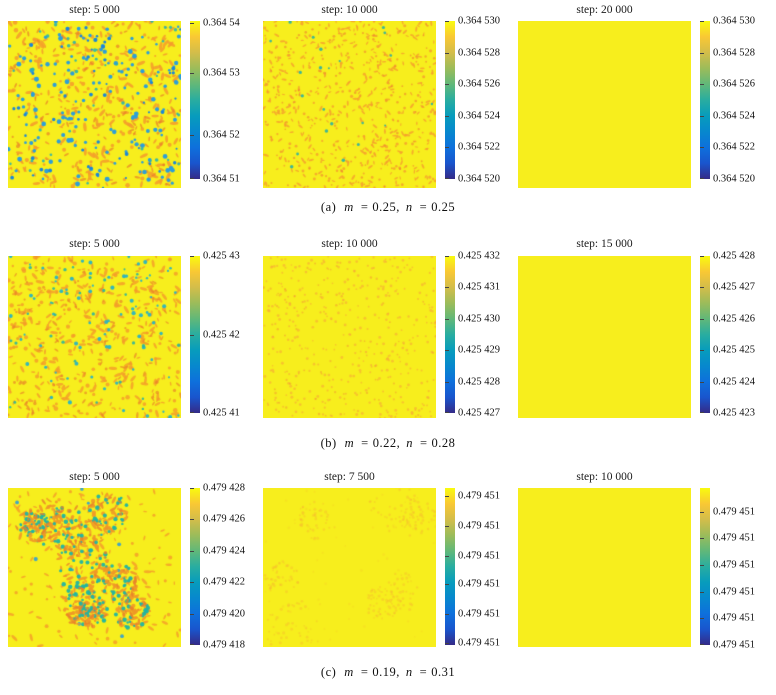 The image size is (776, 695). I want to click on caption-val-n: 0.28, so click(443, 443).